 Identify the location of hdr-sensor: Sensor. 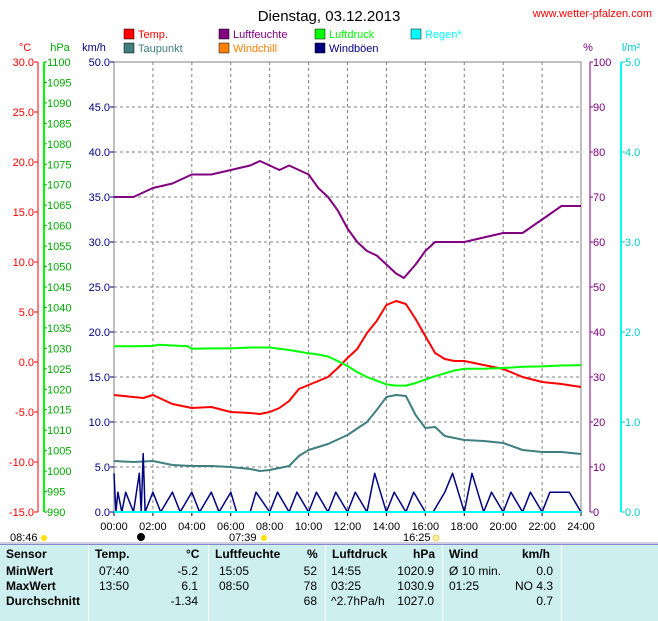
(26, 554).